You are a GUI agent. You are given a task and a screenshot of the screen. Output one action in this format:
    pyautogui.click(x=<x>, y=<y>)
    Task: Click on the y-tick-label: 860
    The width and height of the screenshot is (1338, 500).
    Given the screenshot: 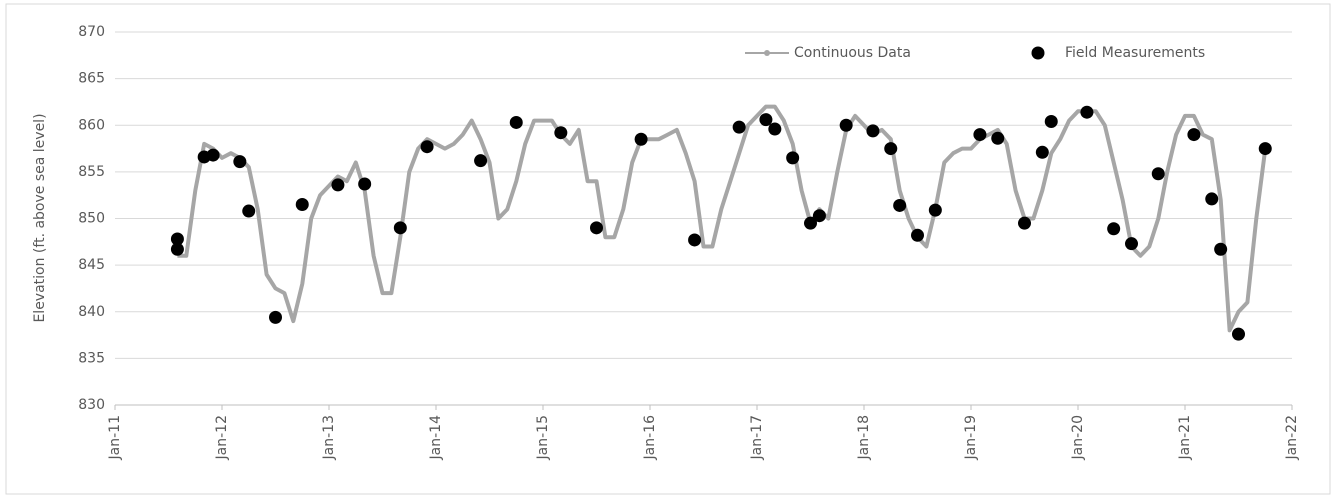 What is the action you would take?
    pyautogui.click(x=91, y=125)
    